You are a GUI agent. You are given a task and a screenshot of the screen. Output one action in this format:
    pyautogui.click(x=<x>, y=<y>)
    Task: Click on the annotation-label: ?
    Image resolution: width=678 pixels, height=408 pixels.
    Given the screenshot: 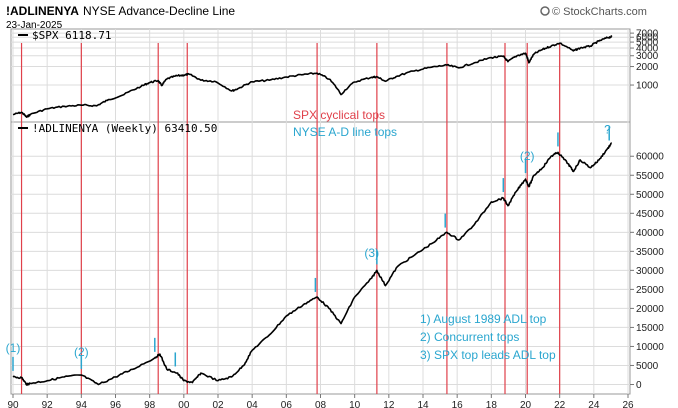 What is the action you would take?
    pyautogui.click(x=607, y=129)
    